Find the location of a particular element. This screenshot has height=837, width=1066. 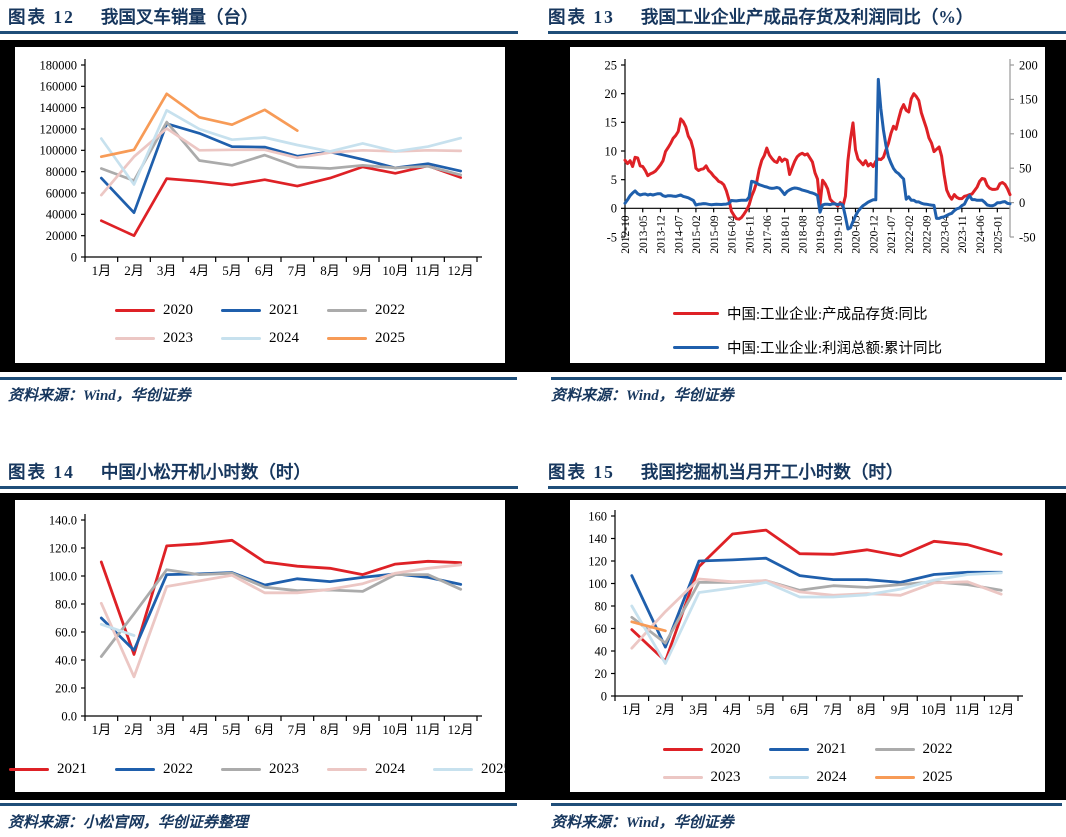

figure-15-title-row: 图表 15 我国挖掘机当月开工小时数（时） is located at coordinates (799, 471).